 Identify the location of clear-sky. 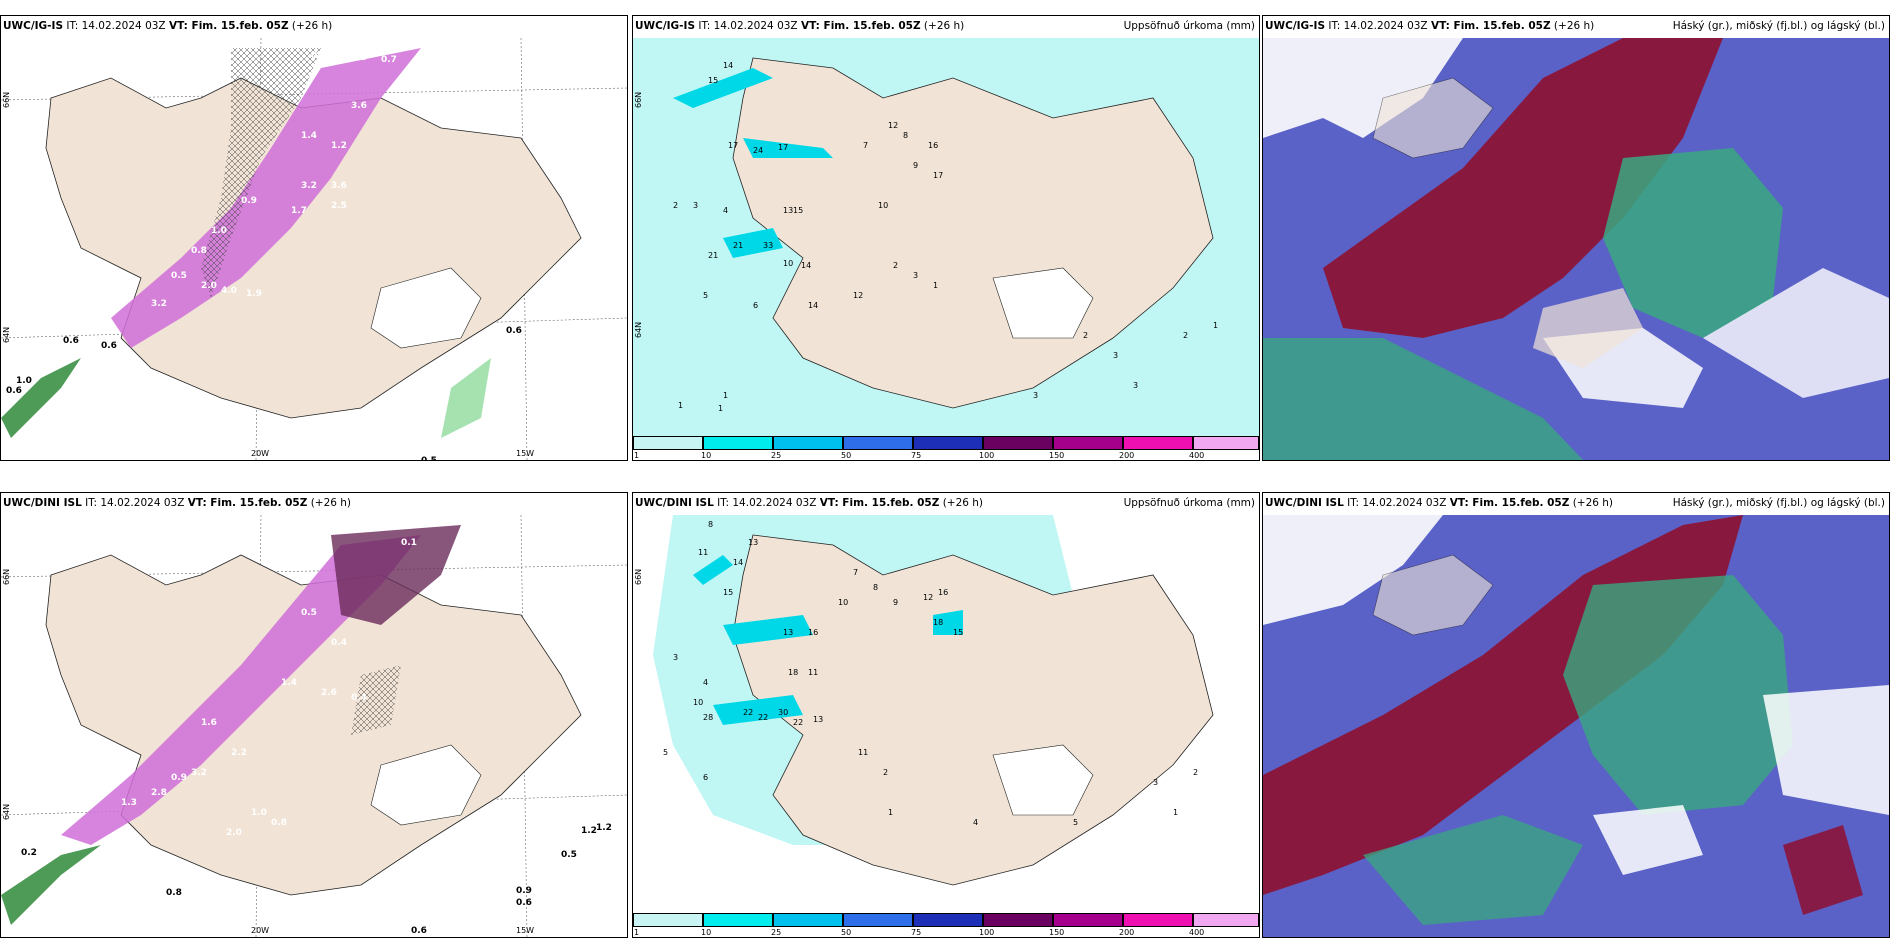
(1648, 840).